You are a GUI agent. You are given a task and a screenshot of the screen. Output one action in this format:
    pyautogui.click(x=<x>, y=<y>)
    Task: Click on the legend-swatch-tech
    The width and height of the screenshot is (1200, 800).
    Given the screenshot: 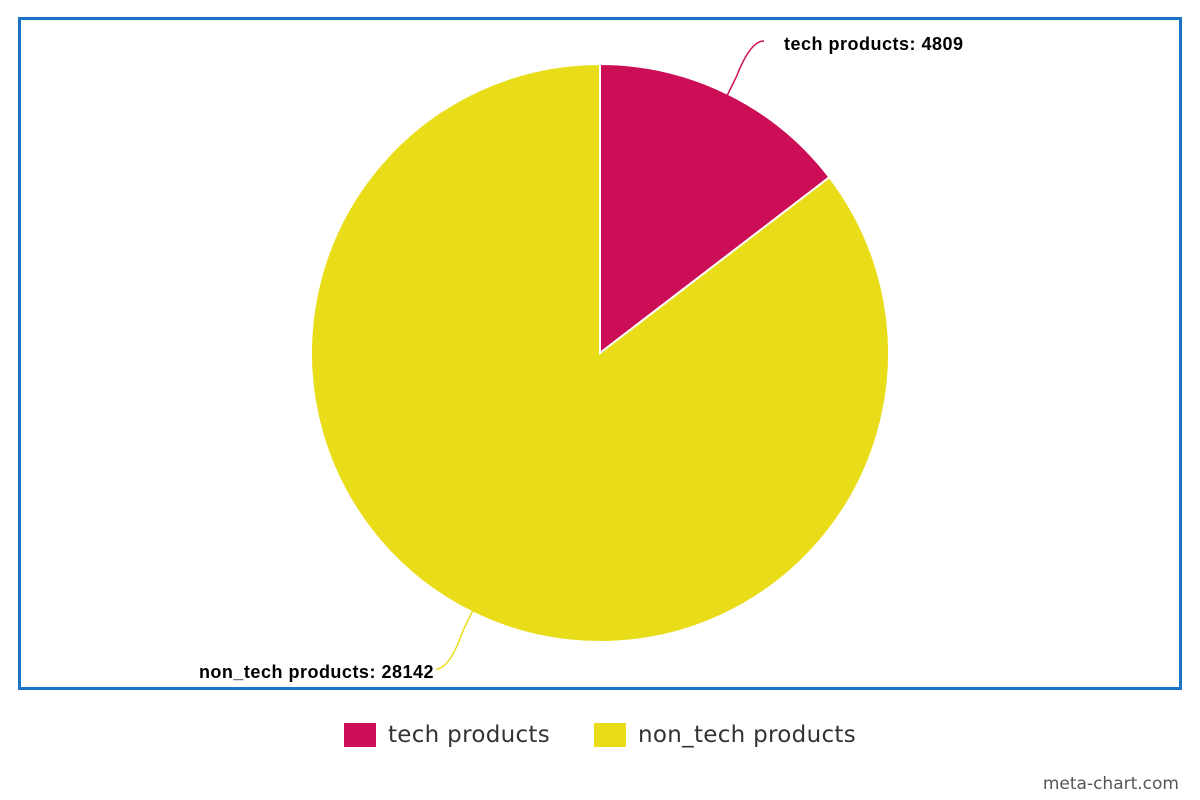 What is the action you would take?
    pyautogui.click(x=359, y=735)
    